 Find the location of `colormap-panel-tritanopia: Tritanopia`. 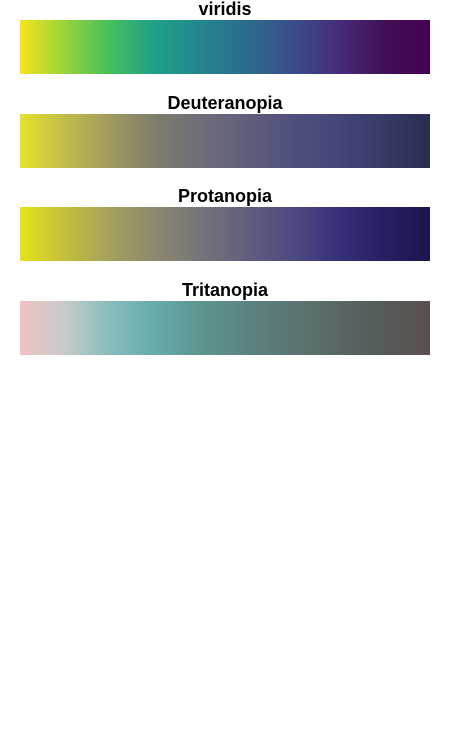

colormap-panel-tritanopia: Tritanopia is located at coordinates (225, 317).